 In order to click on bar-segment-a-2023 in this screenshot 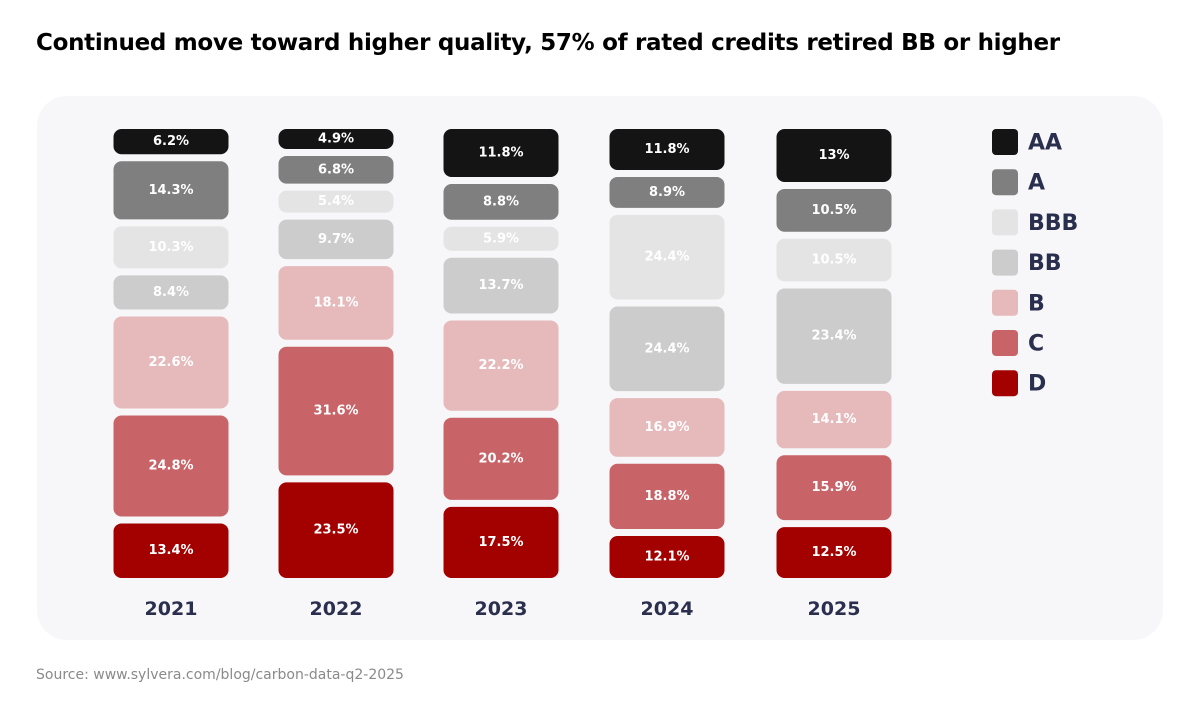, I will do `click(501, 201)`.